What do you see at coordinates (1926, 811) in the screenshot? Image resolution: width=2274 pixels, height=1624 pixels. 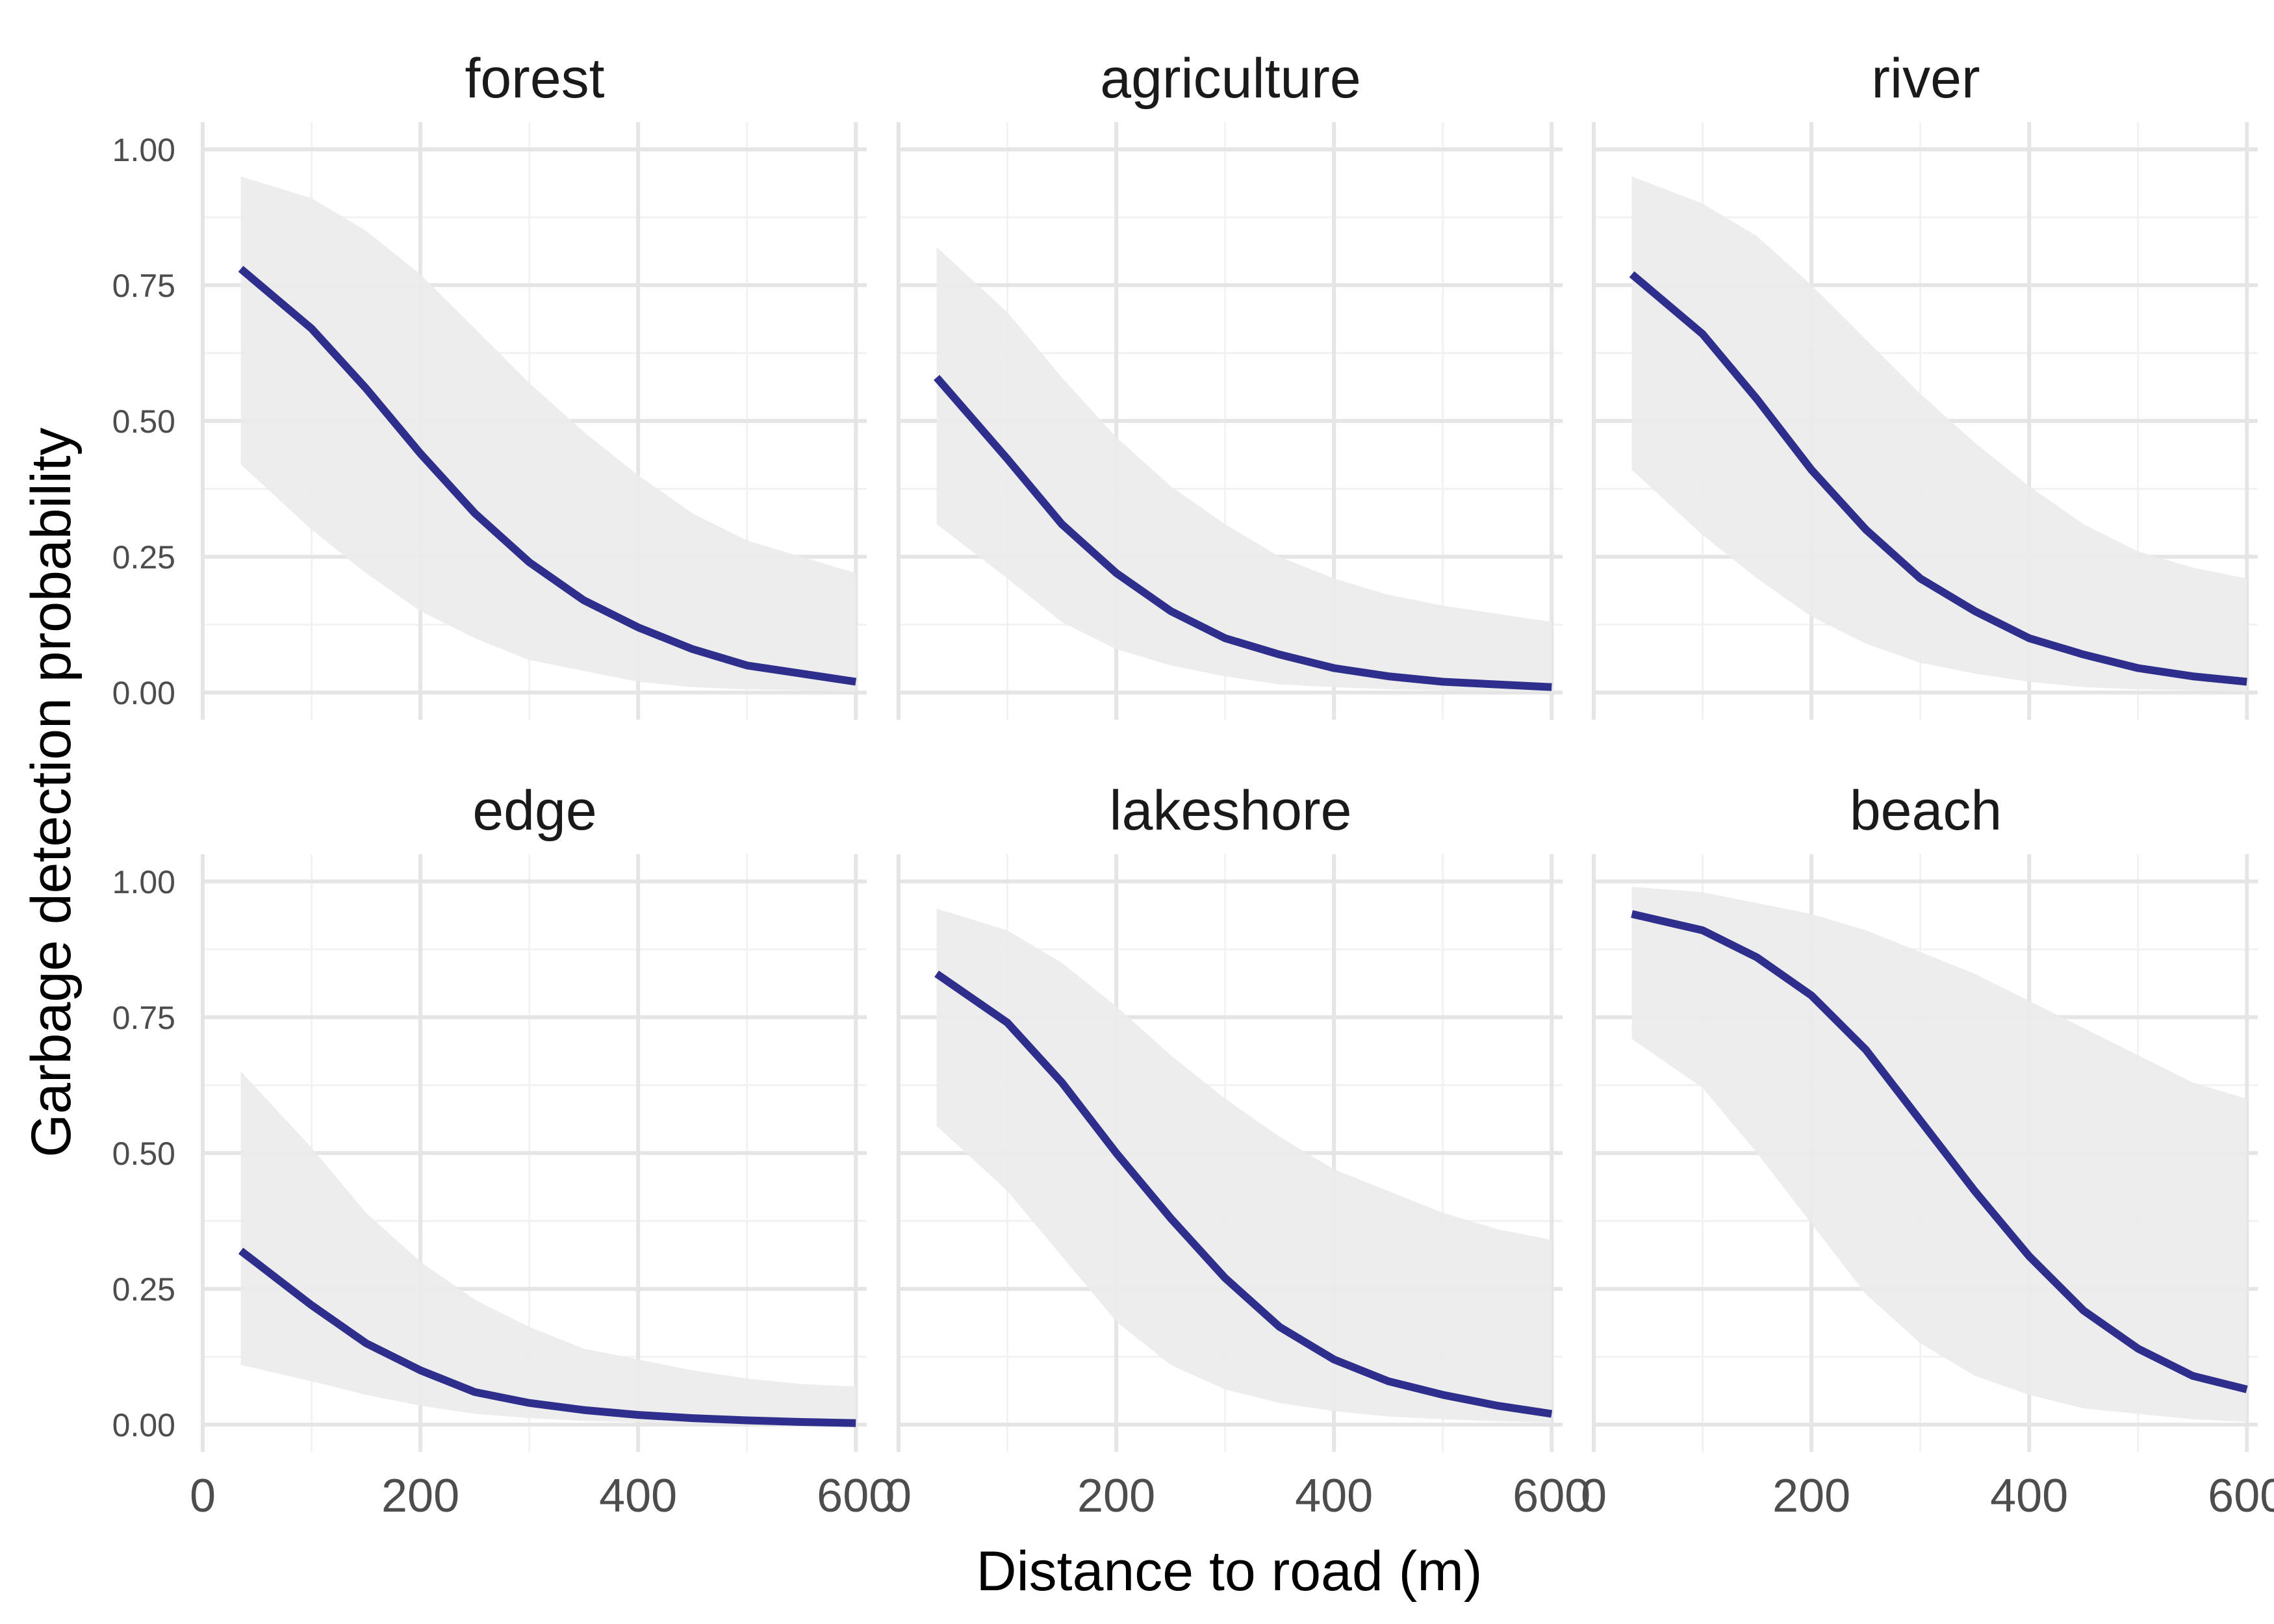 I see `facet-title-beach: beach` at bounding box center [1926, 811].